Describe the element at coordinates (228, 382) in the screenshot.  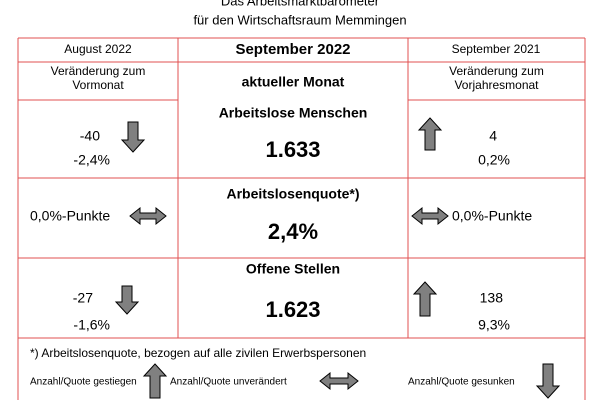
I see `legend-label: Anzahl/Quote unverändert` at that location.